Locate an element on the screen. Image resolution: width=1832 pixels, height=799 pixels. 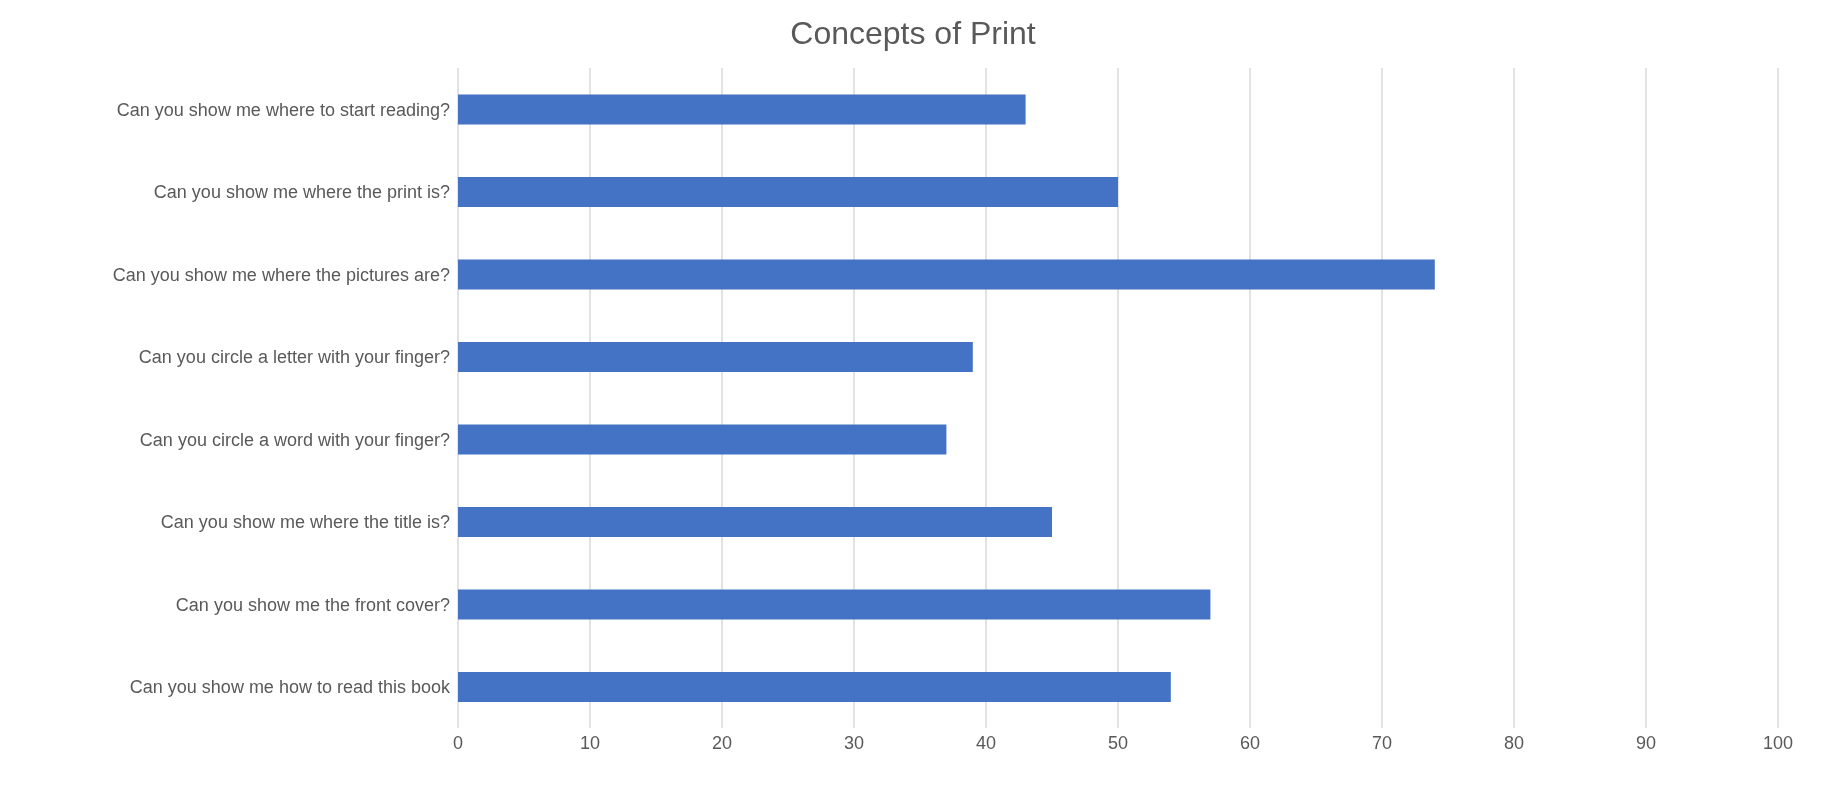
y-tick-label: Can you show me where to start reading? is located at coordinates (283, 109).